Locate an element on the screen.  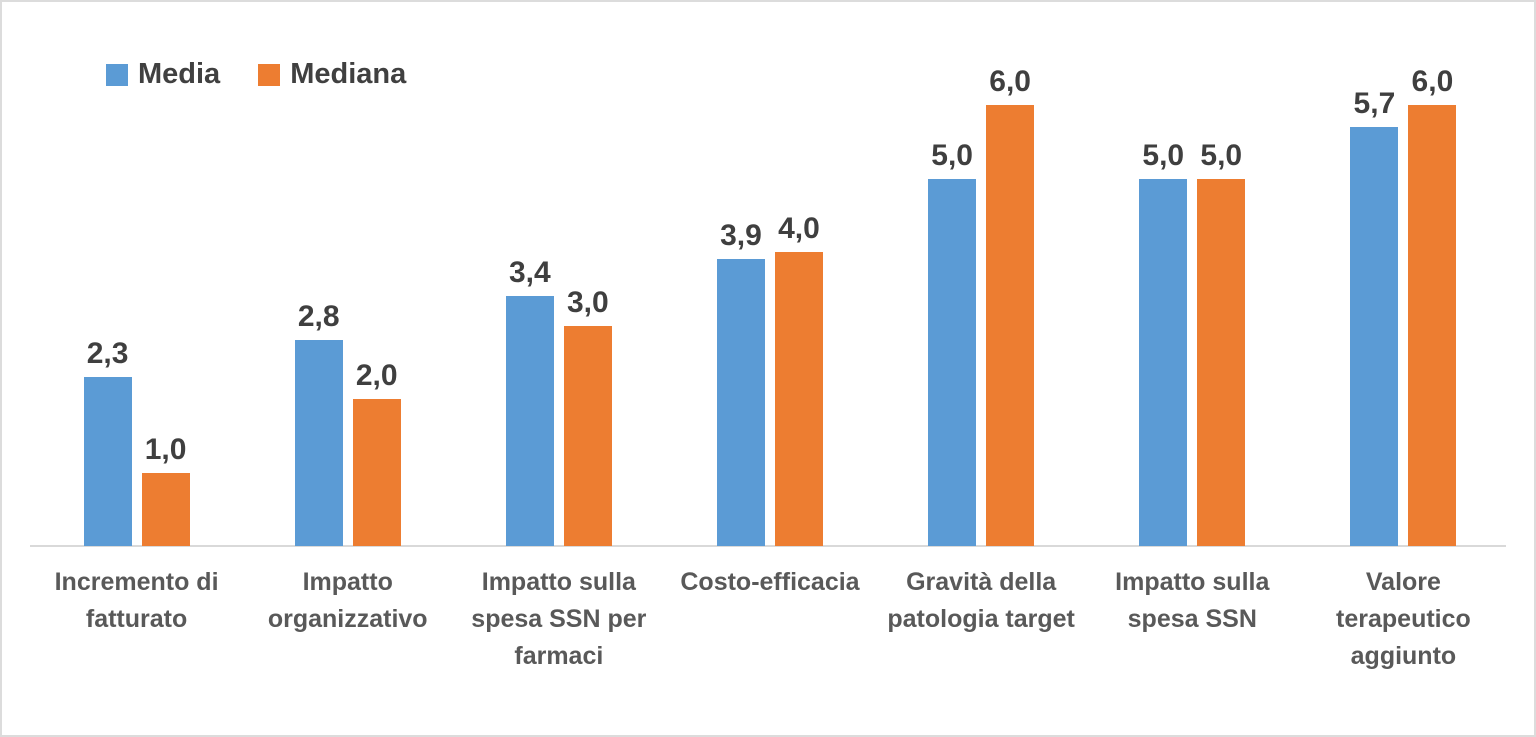
bar-wrap-media: 3,9 is located at coordinates (740, 382).